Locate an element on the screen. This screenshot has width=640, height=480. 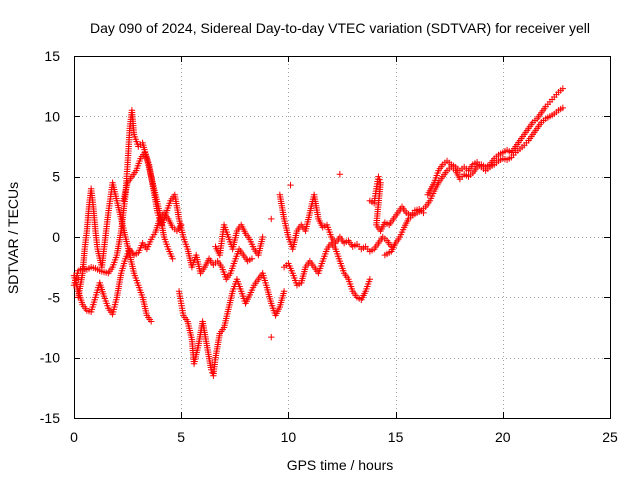
series-track-j is located at coordinates (474, 172).